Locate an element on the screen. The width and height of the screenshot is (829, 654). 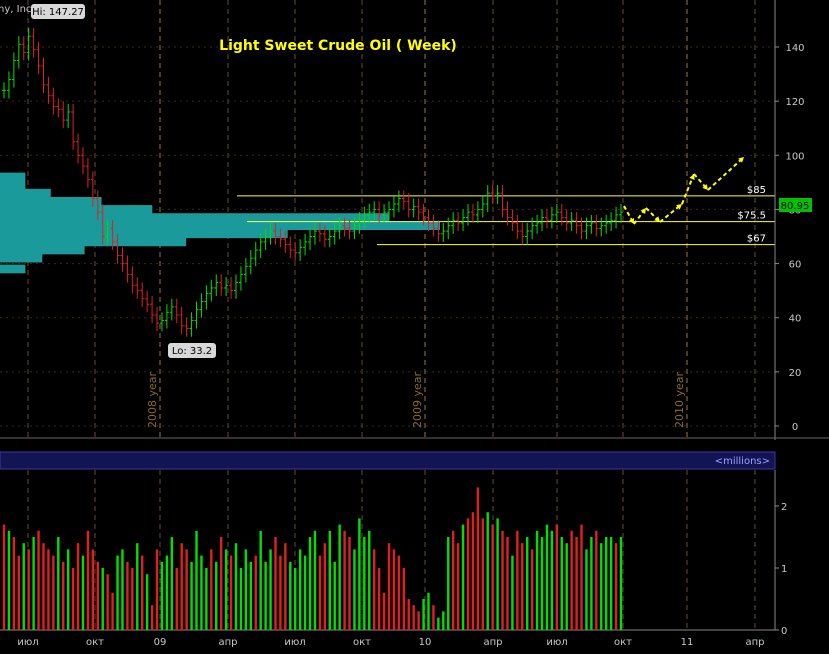
price-tick-label: 40 is located at coordinates (795, 319).